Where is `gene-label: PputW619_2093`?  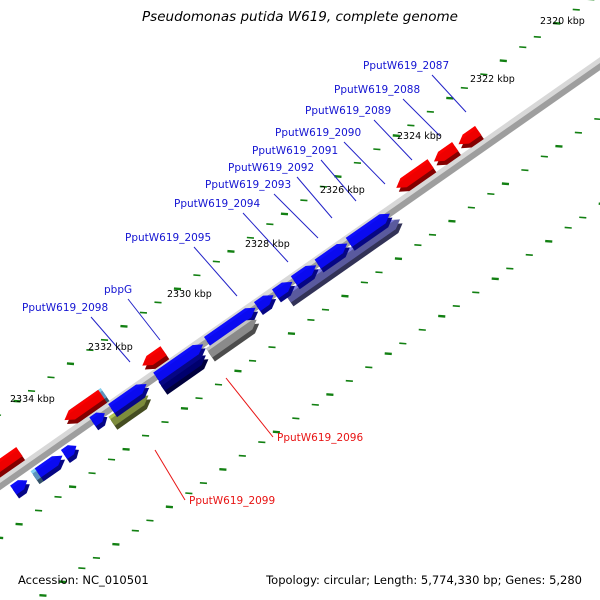
gene-label: PputW619_2093 is located at coordinates (248, 185).